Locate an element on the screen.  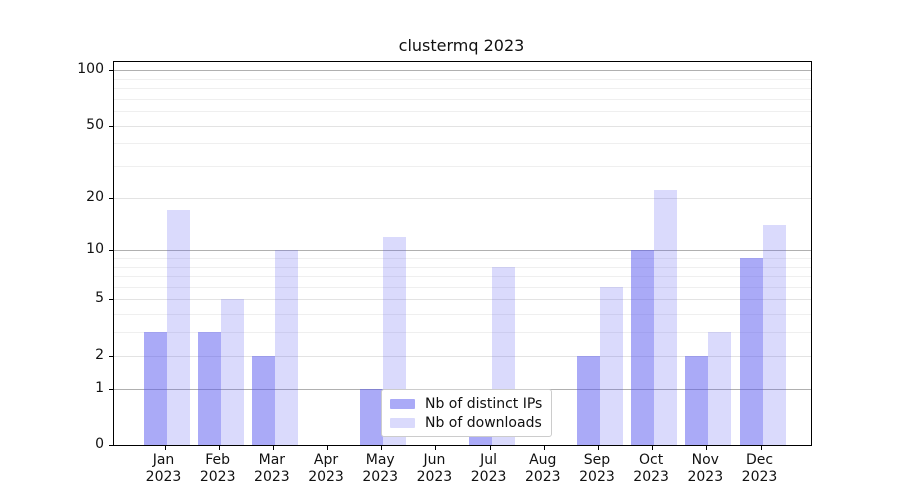
x-tick-label-line: Feb is located at coordinates (218, 460).